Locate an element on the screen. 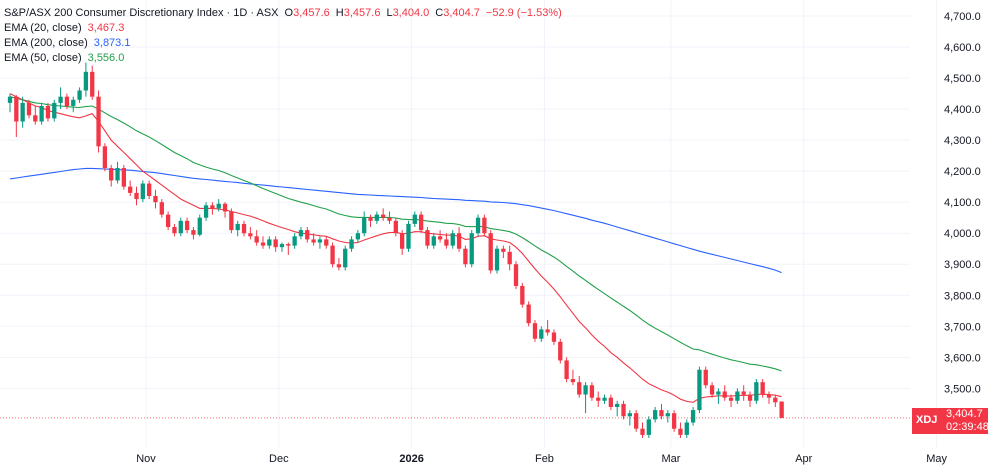  ema50-legend-row: EMA (50, close) 3,556.0 is located at coordinates (283, 58).